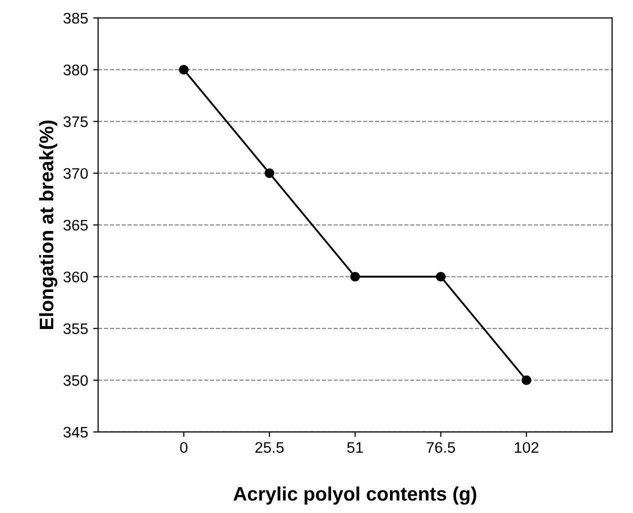 This screenshot has height=513, width=633. What do you see at coordinates (48, 224) in the screenshot?
I see `y-axis-title: Elongation at break(%)` at bounding box center [48, 224].